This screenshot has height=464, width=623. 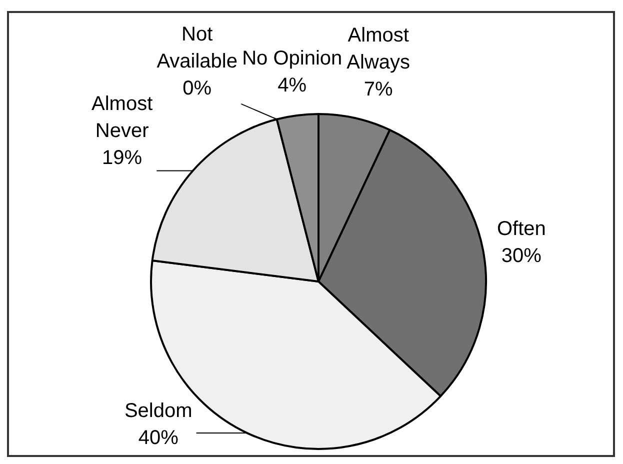 I want to click on data-label: 4%, so click(x=292, y=85).